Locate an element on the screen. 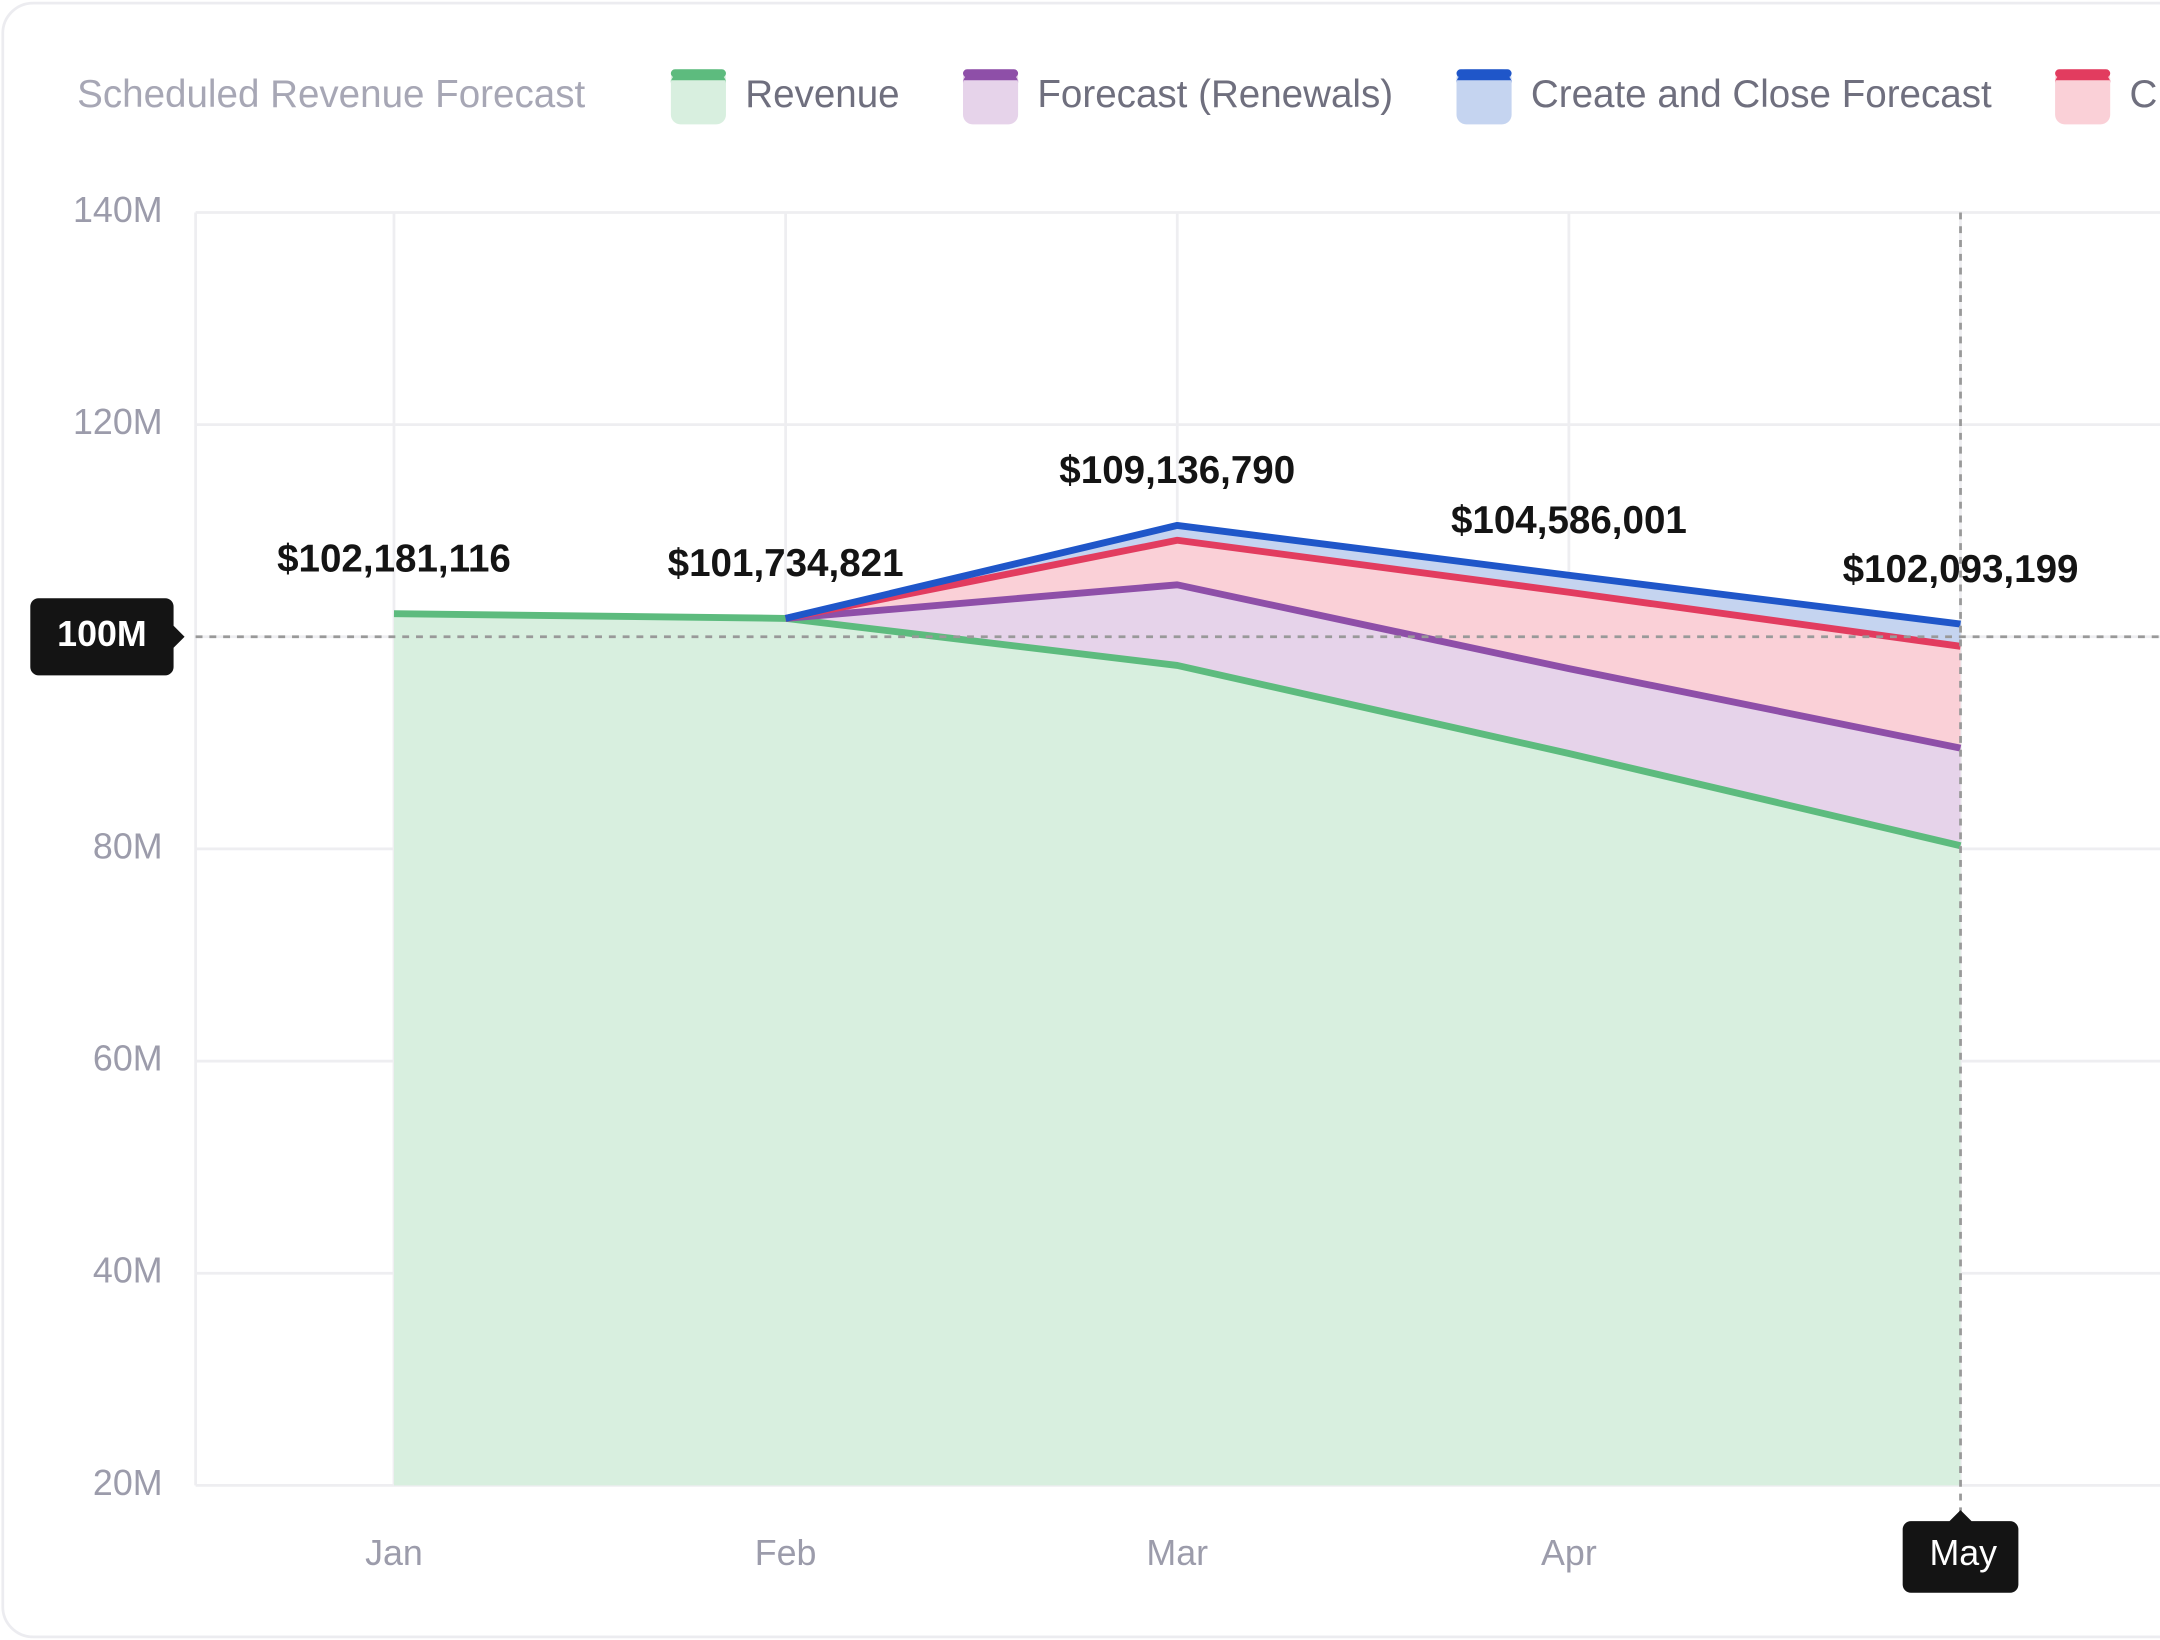 The image size is (2160, 1640). data-label: $104,586,001 is located at coordinates (1569, 520).